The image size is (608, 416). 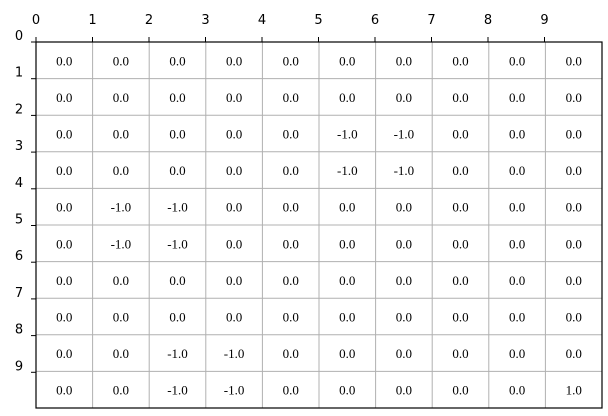 What do you see at coordinates (234, 60) in the screenshot?
I see `cell-r0-c3: 0.0` at bounding box center [234, 60].